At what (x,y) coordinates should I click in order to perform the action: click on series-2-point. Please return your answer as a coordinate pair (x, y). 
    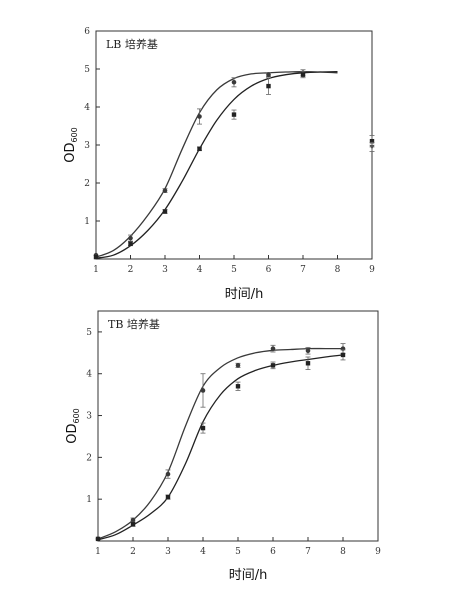
    Looking at the image, I should click on (372, 147).